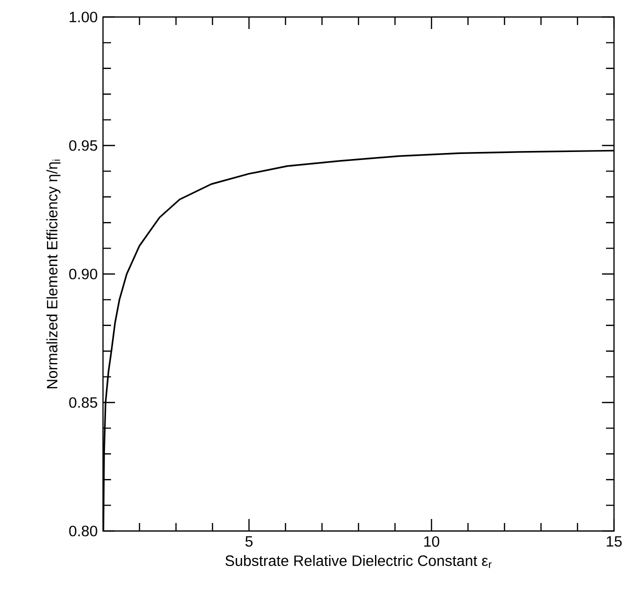  Describe the element at coordinates (358, 561) in the screenshot. I see `x-axis-title: Substrate Relative Dielectric Constant ε$_{r}$` at that location.